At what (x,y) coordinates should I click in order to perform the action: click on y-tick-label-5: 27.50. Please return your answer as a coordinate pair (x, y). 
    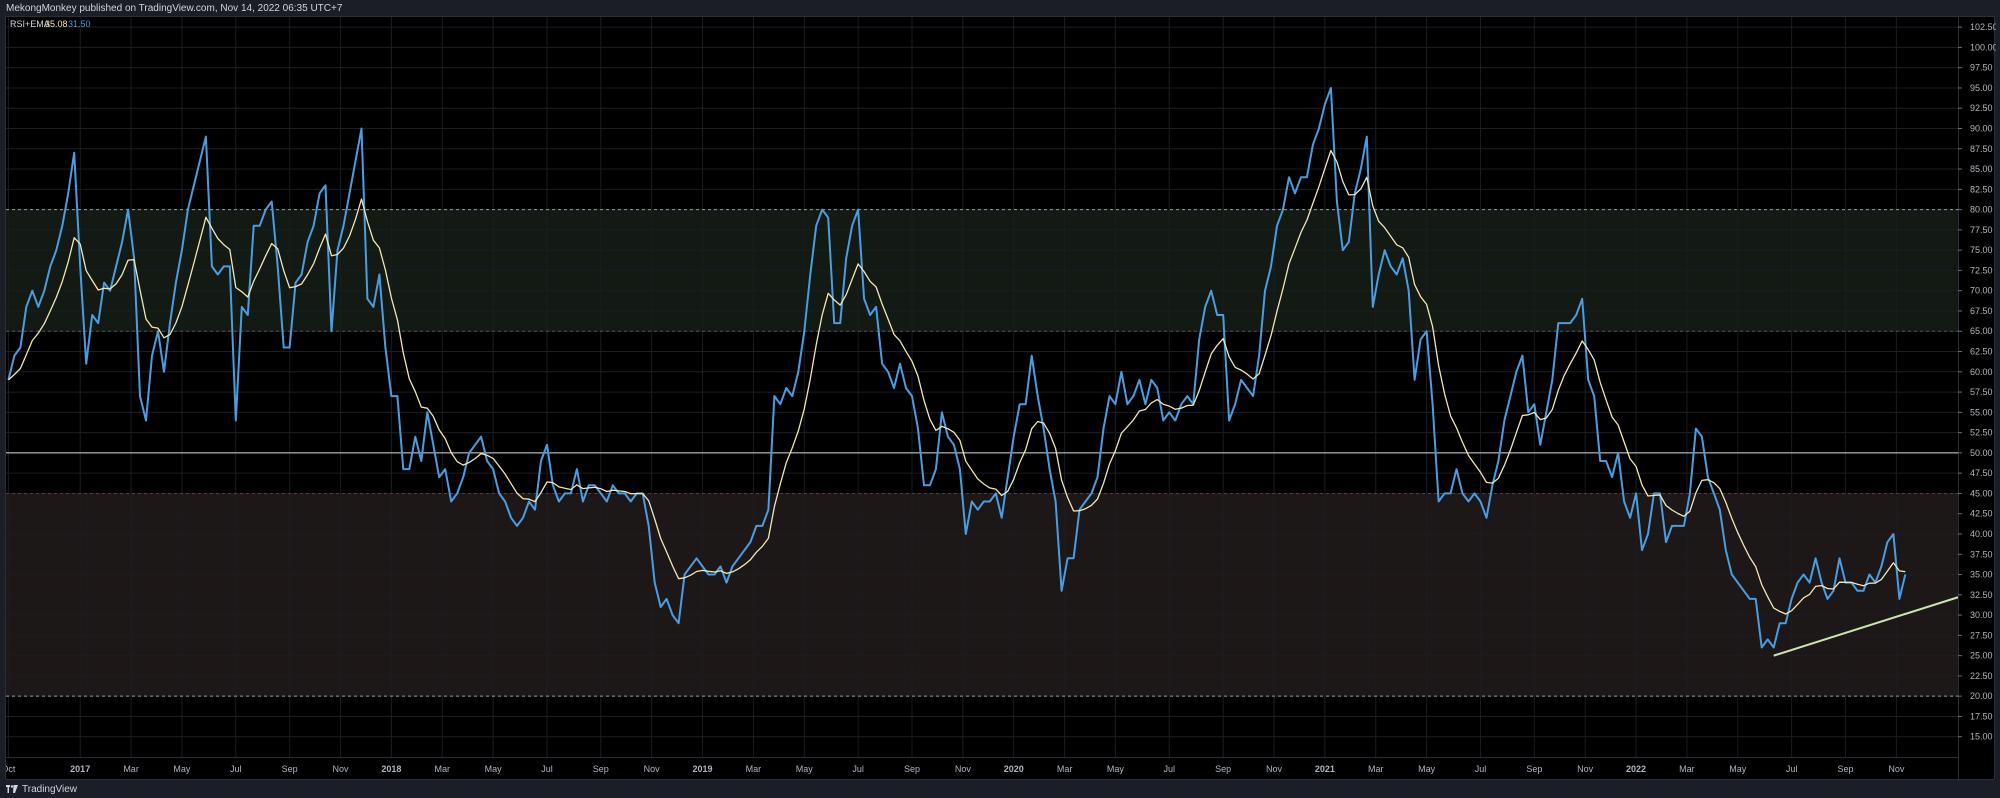
    Looking at the image, I should click on (1981, 635).